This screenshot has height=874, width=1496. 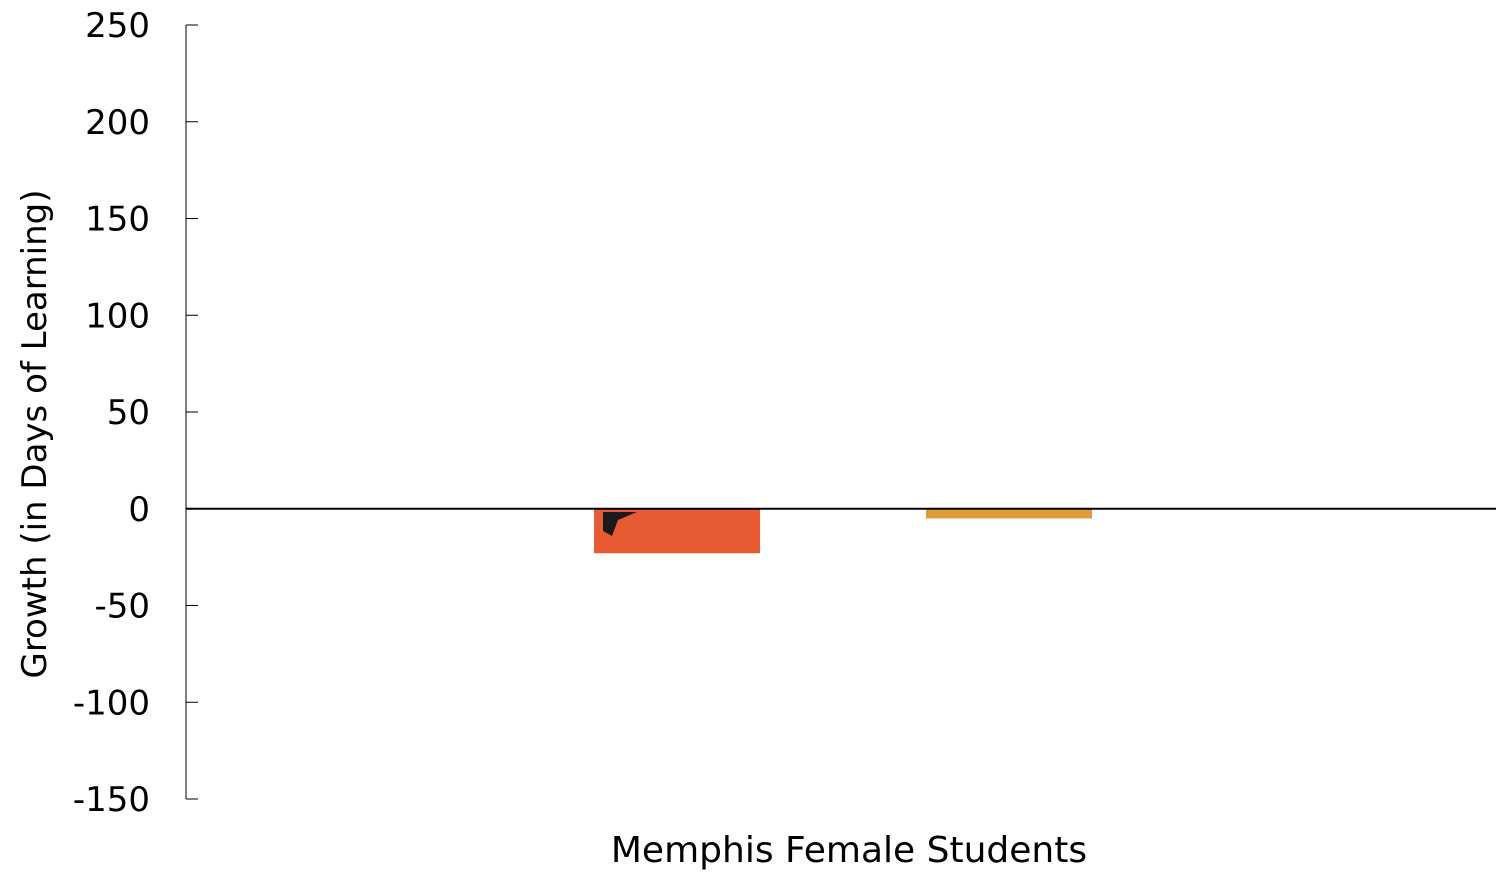 I want to click on cursor-arrow-icon, so click(x=620, y=524).